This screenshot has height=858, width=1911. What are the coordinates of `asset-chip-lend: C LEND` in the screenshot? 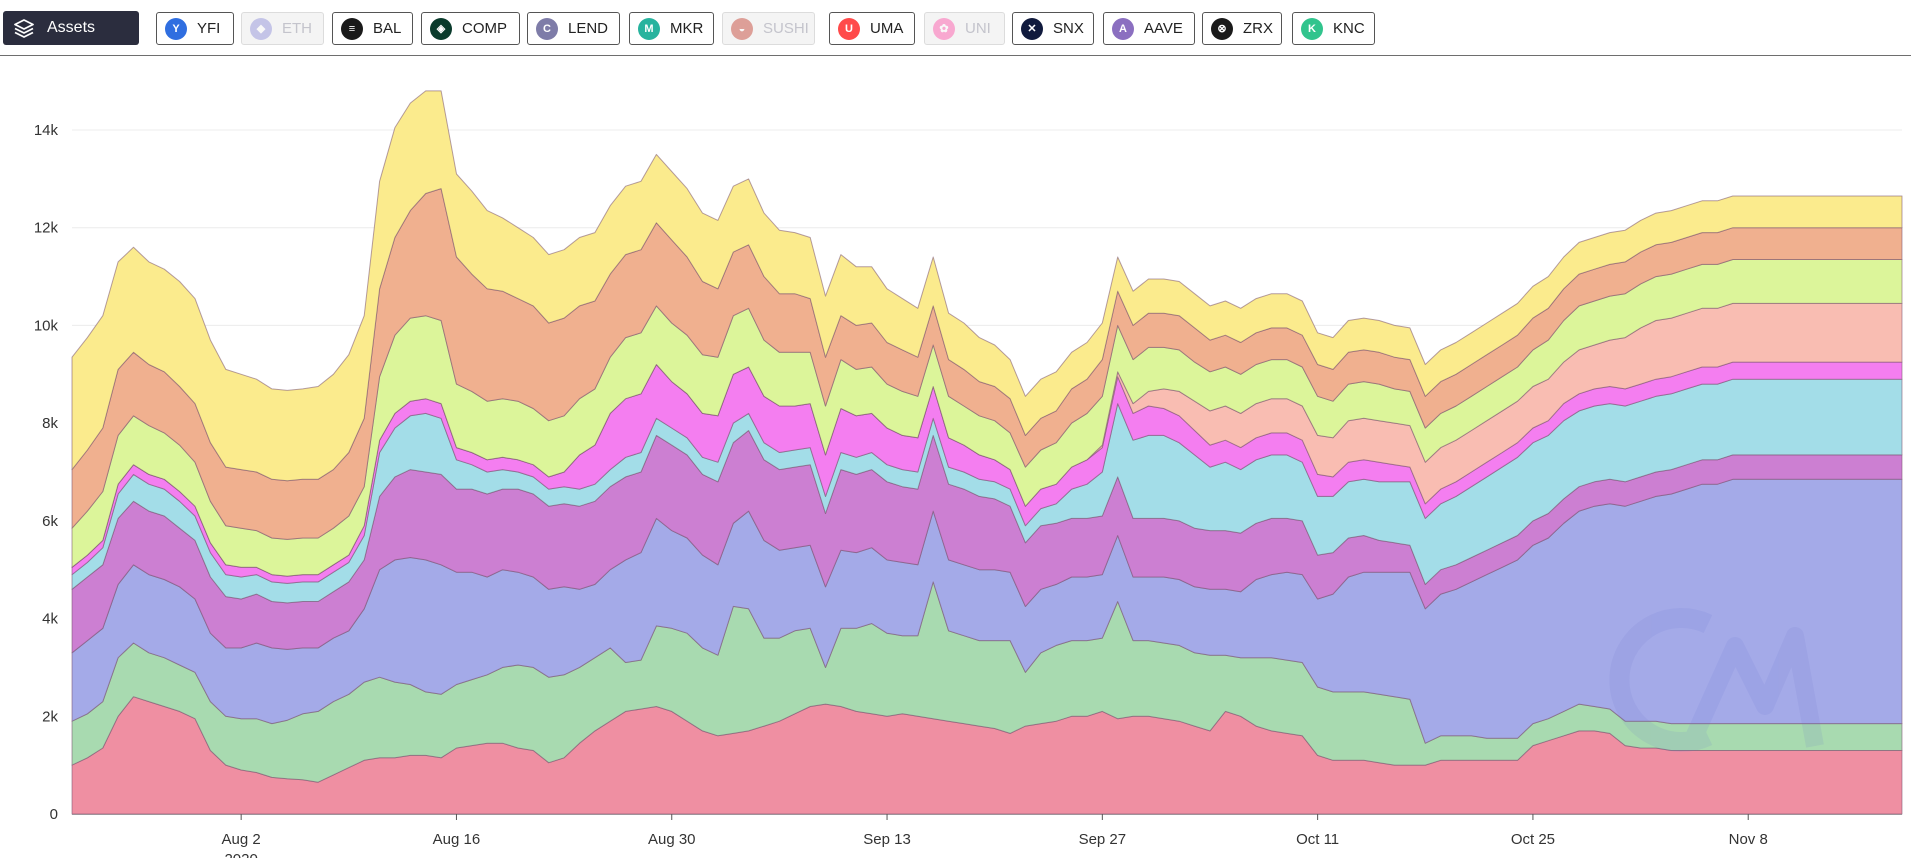 It's located at (573, 28).